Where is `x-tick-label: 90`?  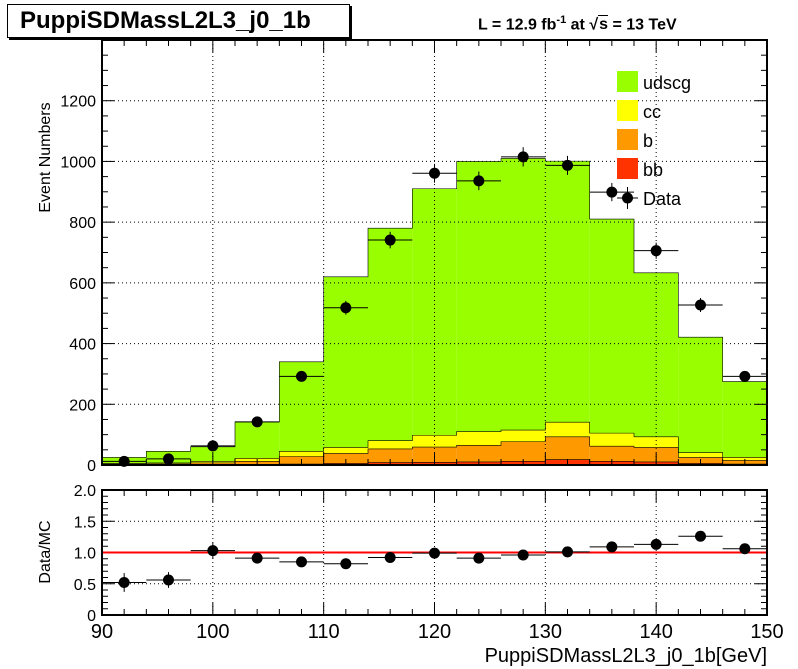
x-tick-label: 90 is located at coordinates (102, 632).